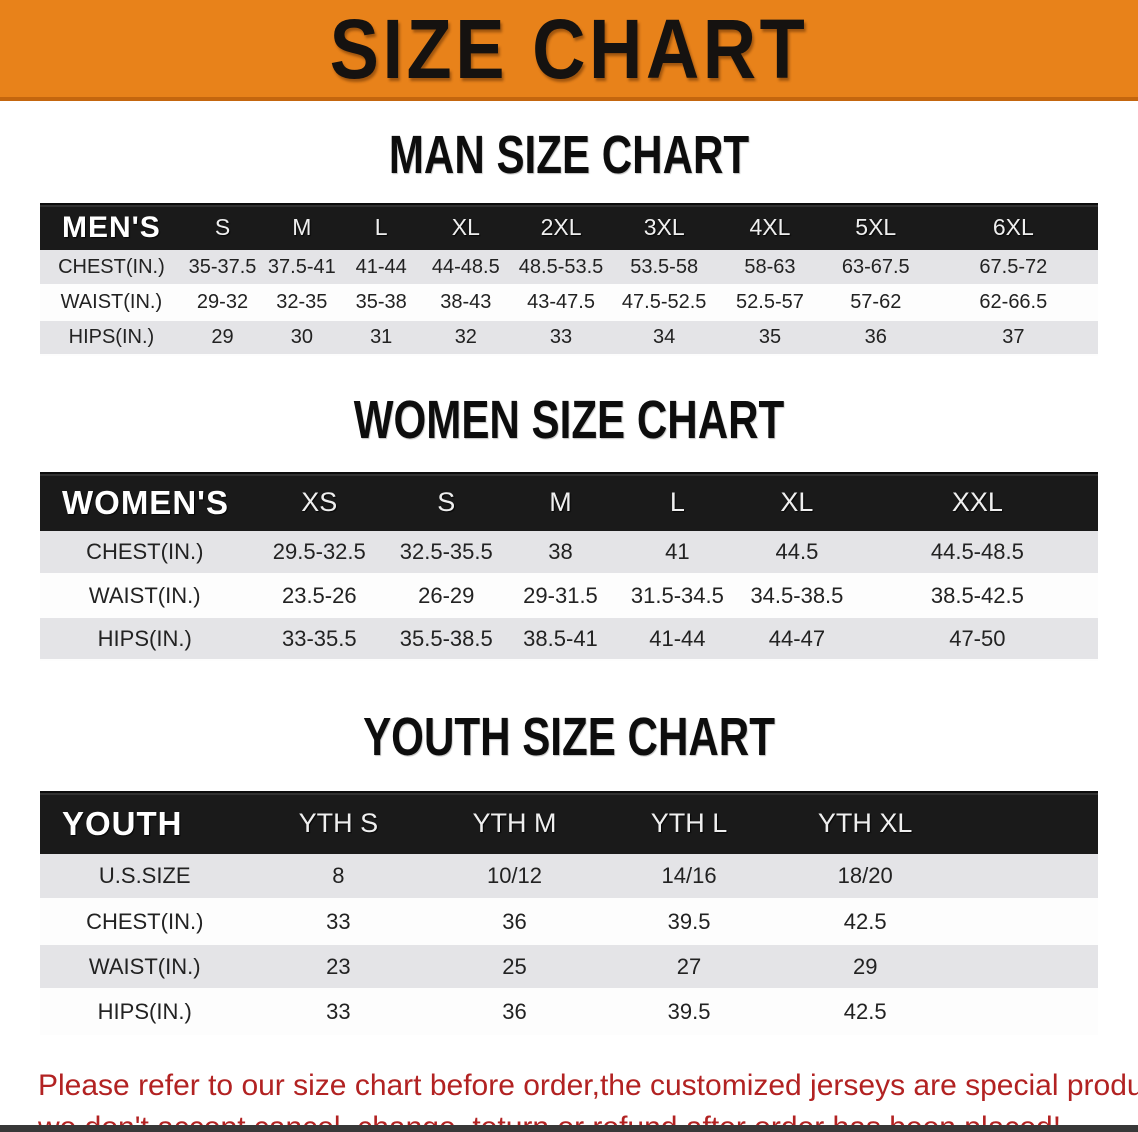  Describe the element at coordinates (446, 638) in the screenshot. I see `size-value: 35.5-38.5` at that location.